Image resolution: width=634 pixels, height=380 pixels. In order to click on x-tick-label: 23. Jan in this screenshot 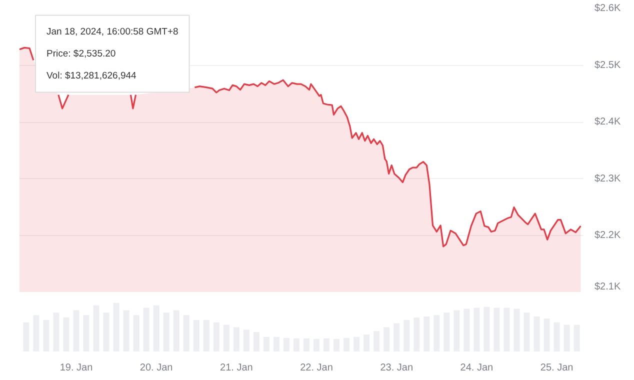, I will do `click(397, 368)`.